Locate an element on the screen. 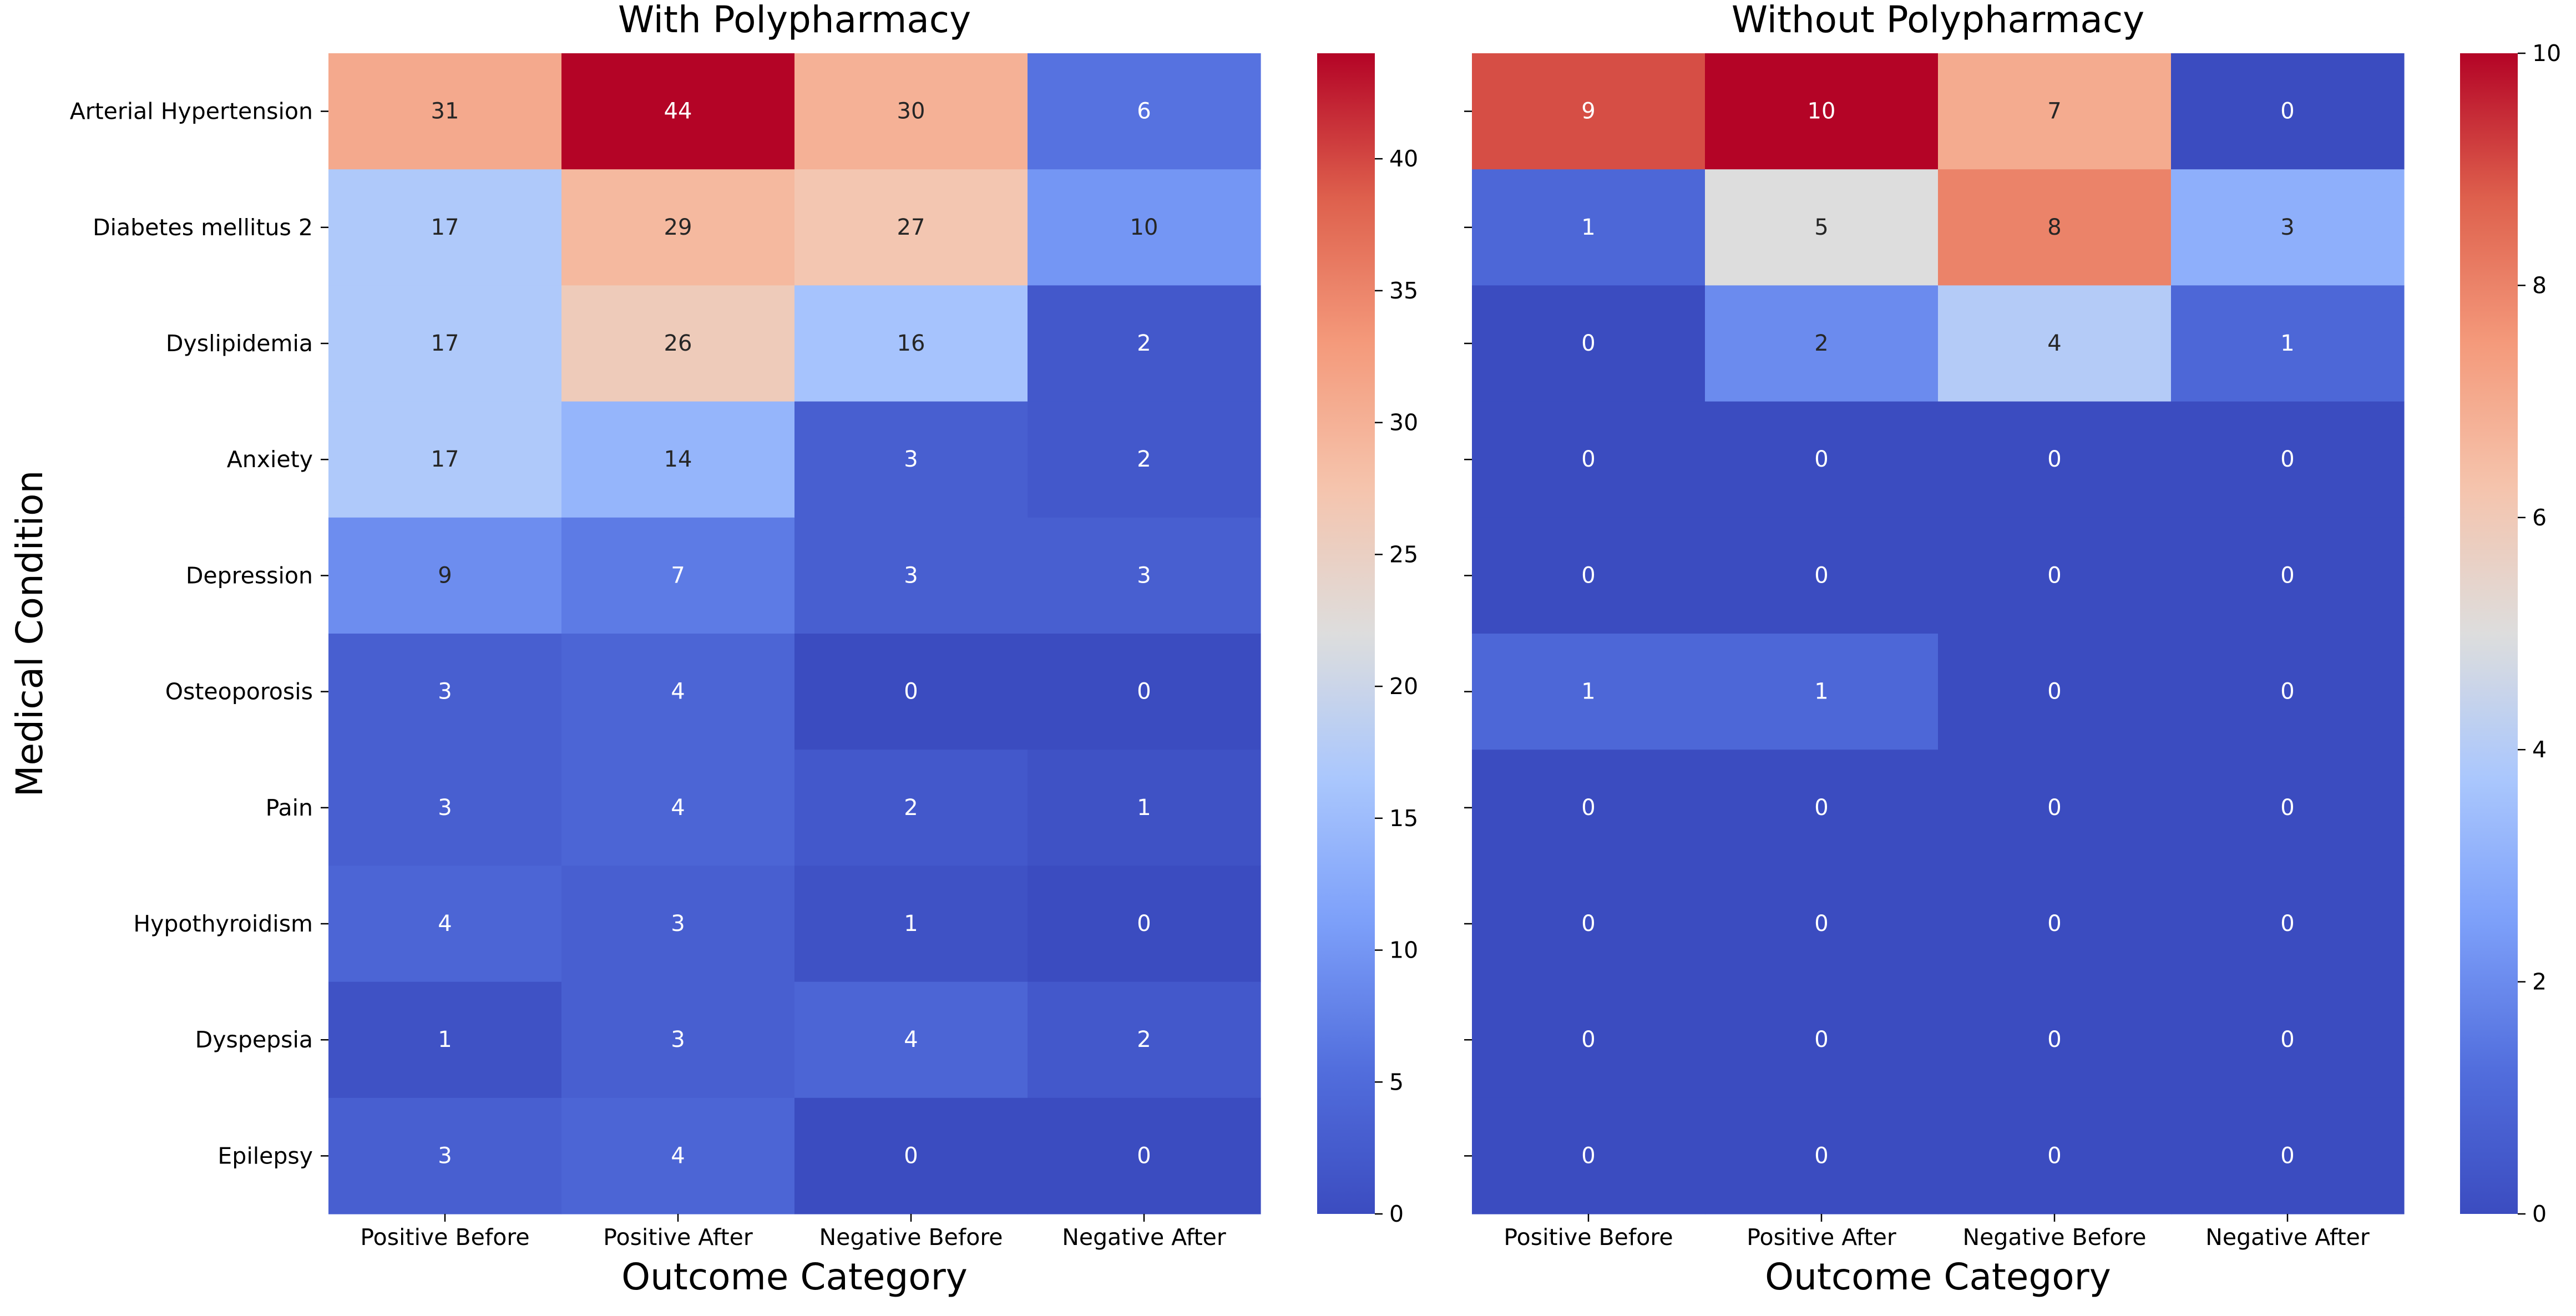 The width and height of the screenshot is (2576, 1316). cell-value-label: 29 is located at coordinates (678, 227).